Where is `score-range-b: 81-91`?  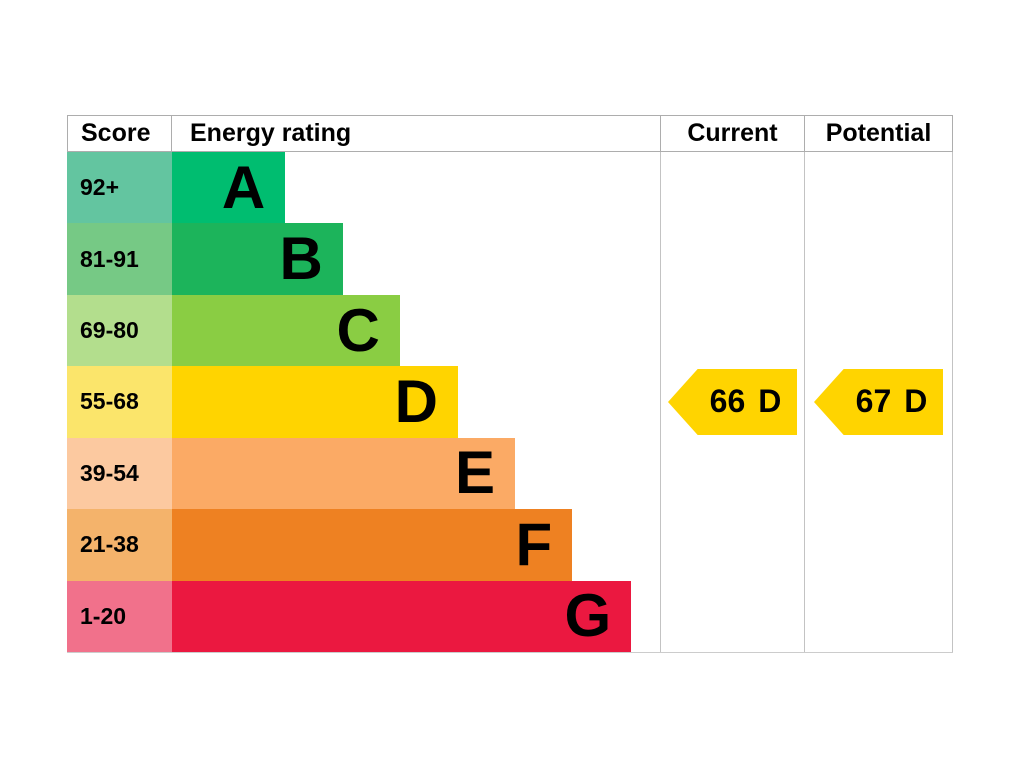
score-range-b: 81-91 is located at coordinates (119, 259).